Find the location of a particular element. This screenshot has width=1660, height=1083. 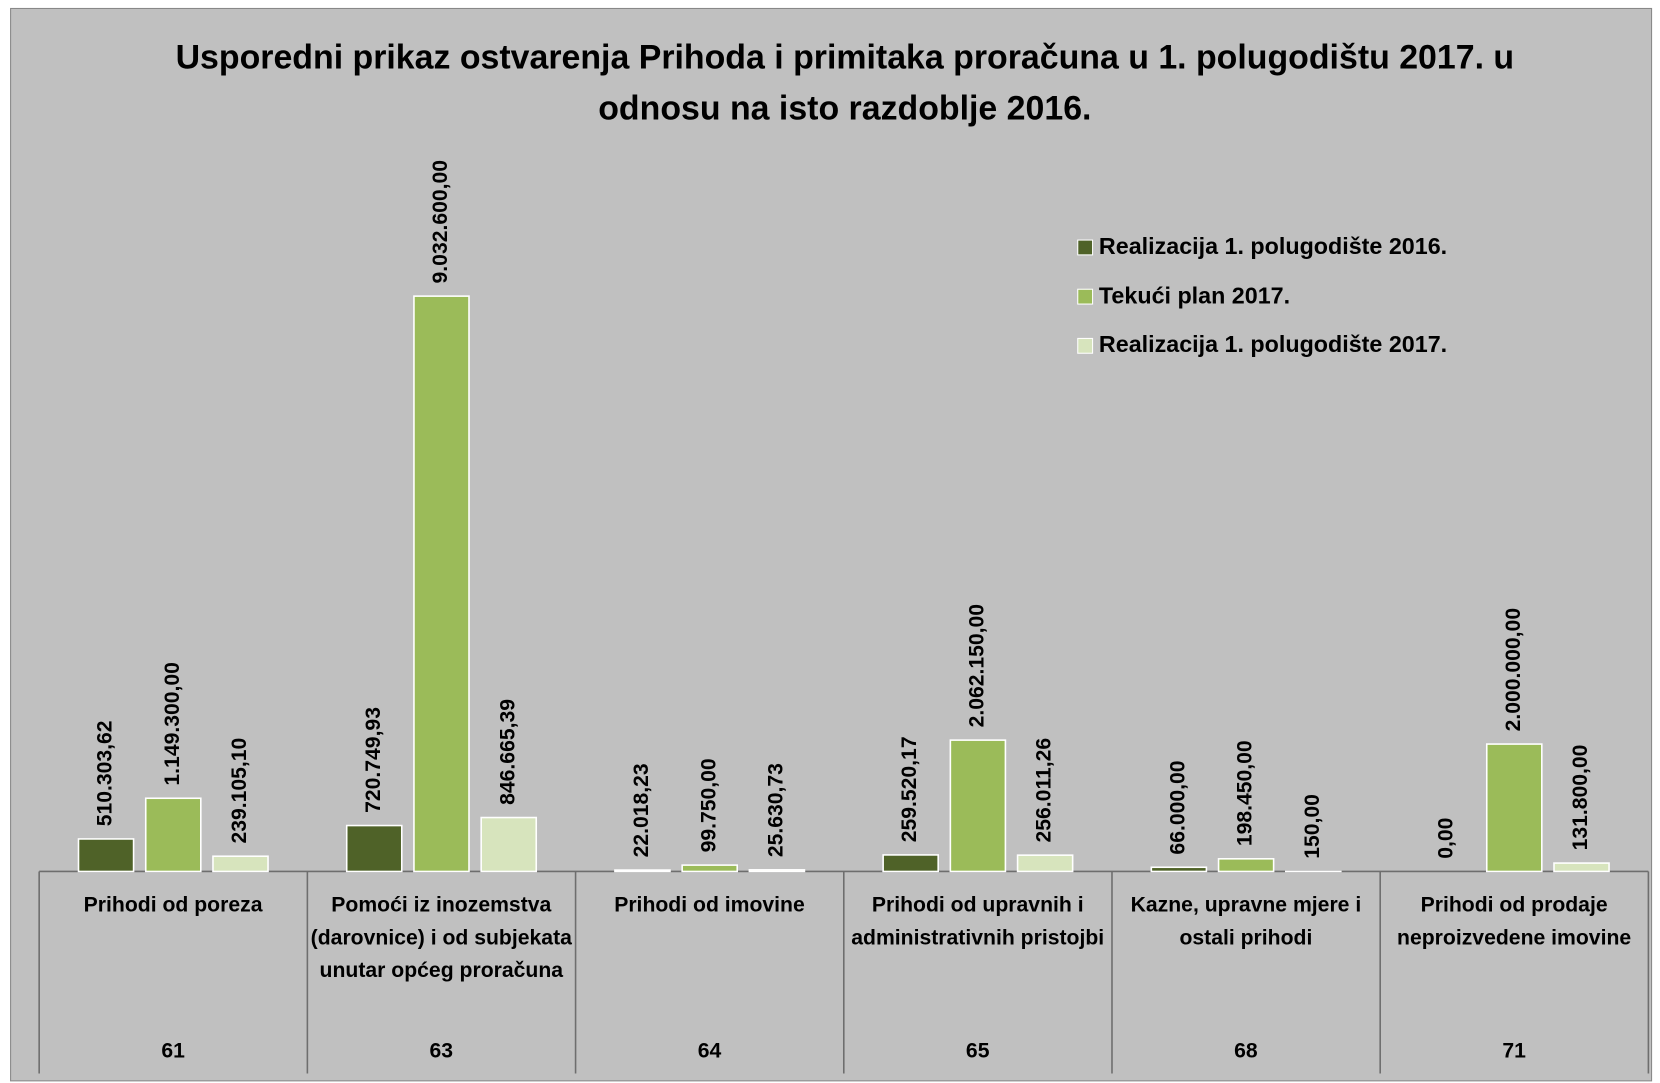

value-label: 9.032.600,00 is located at coordinates (440, 221).